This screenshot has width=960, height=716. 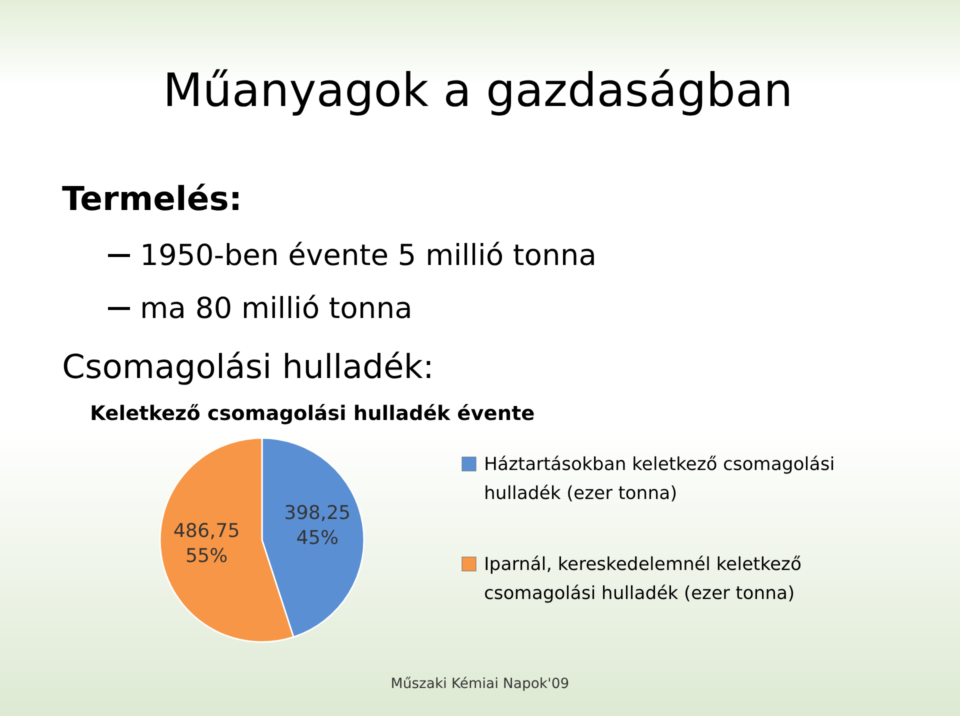 I want to click on text: ma 80 millió tonna, so click(x=276, y=308).